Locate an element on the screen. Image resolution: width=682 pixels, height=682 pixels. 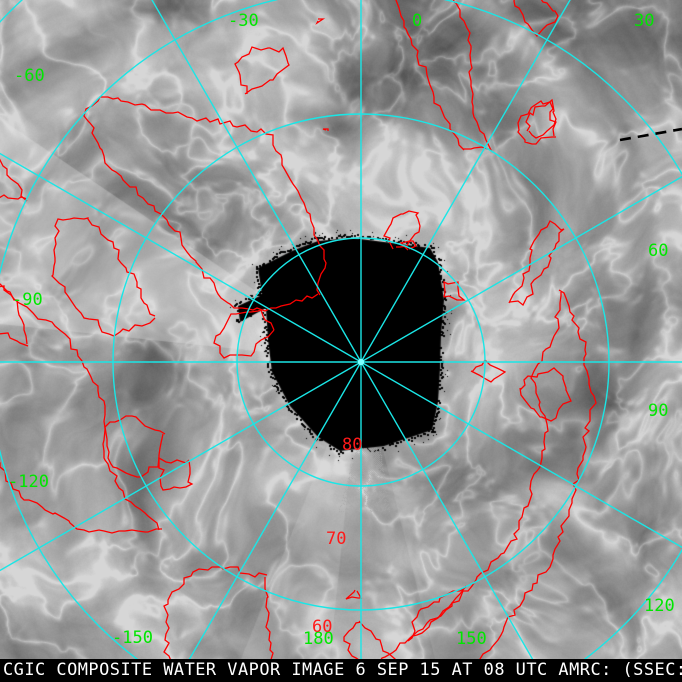
coastline-kolyma-coast is located at coordinates (437, 613).